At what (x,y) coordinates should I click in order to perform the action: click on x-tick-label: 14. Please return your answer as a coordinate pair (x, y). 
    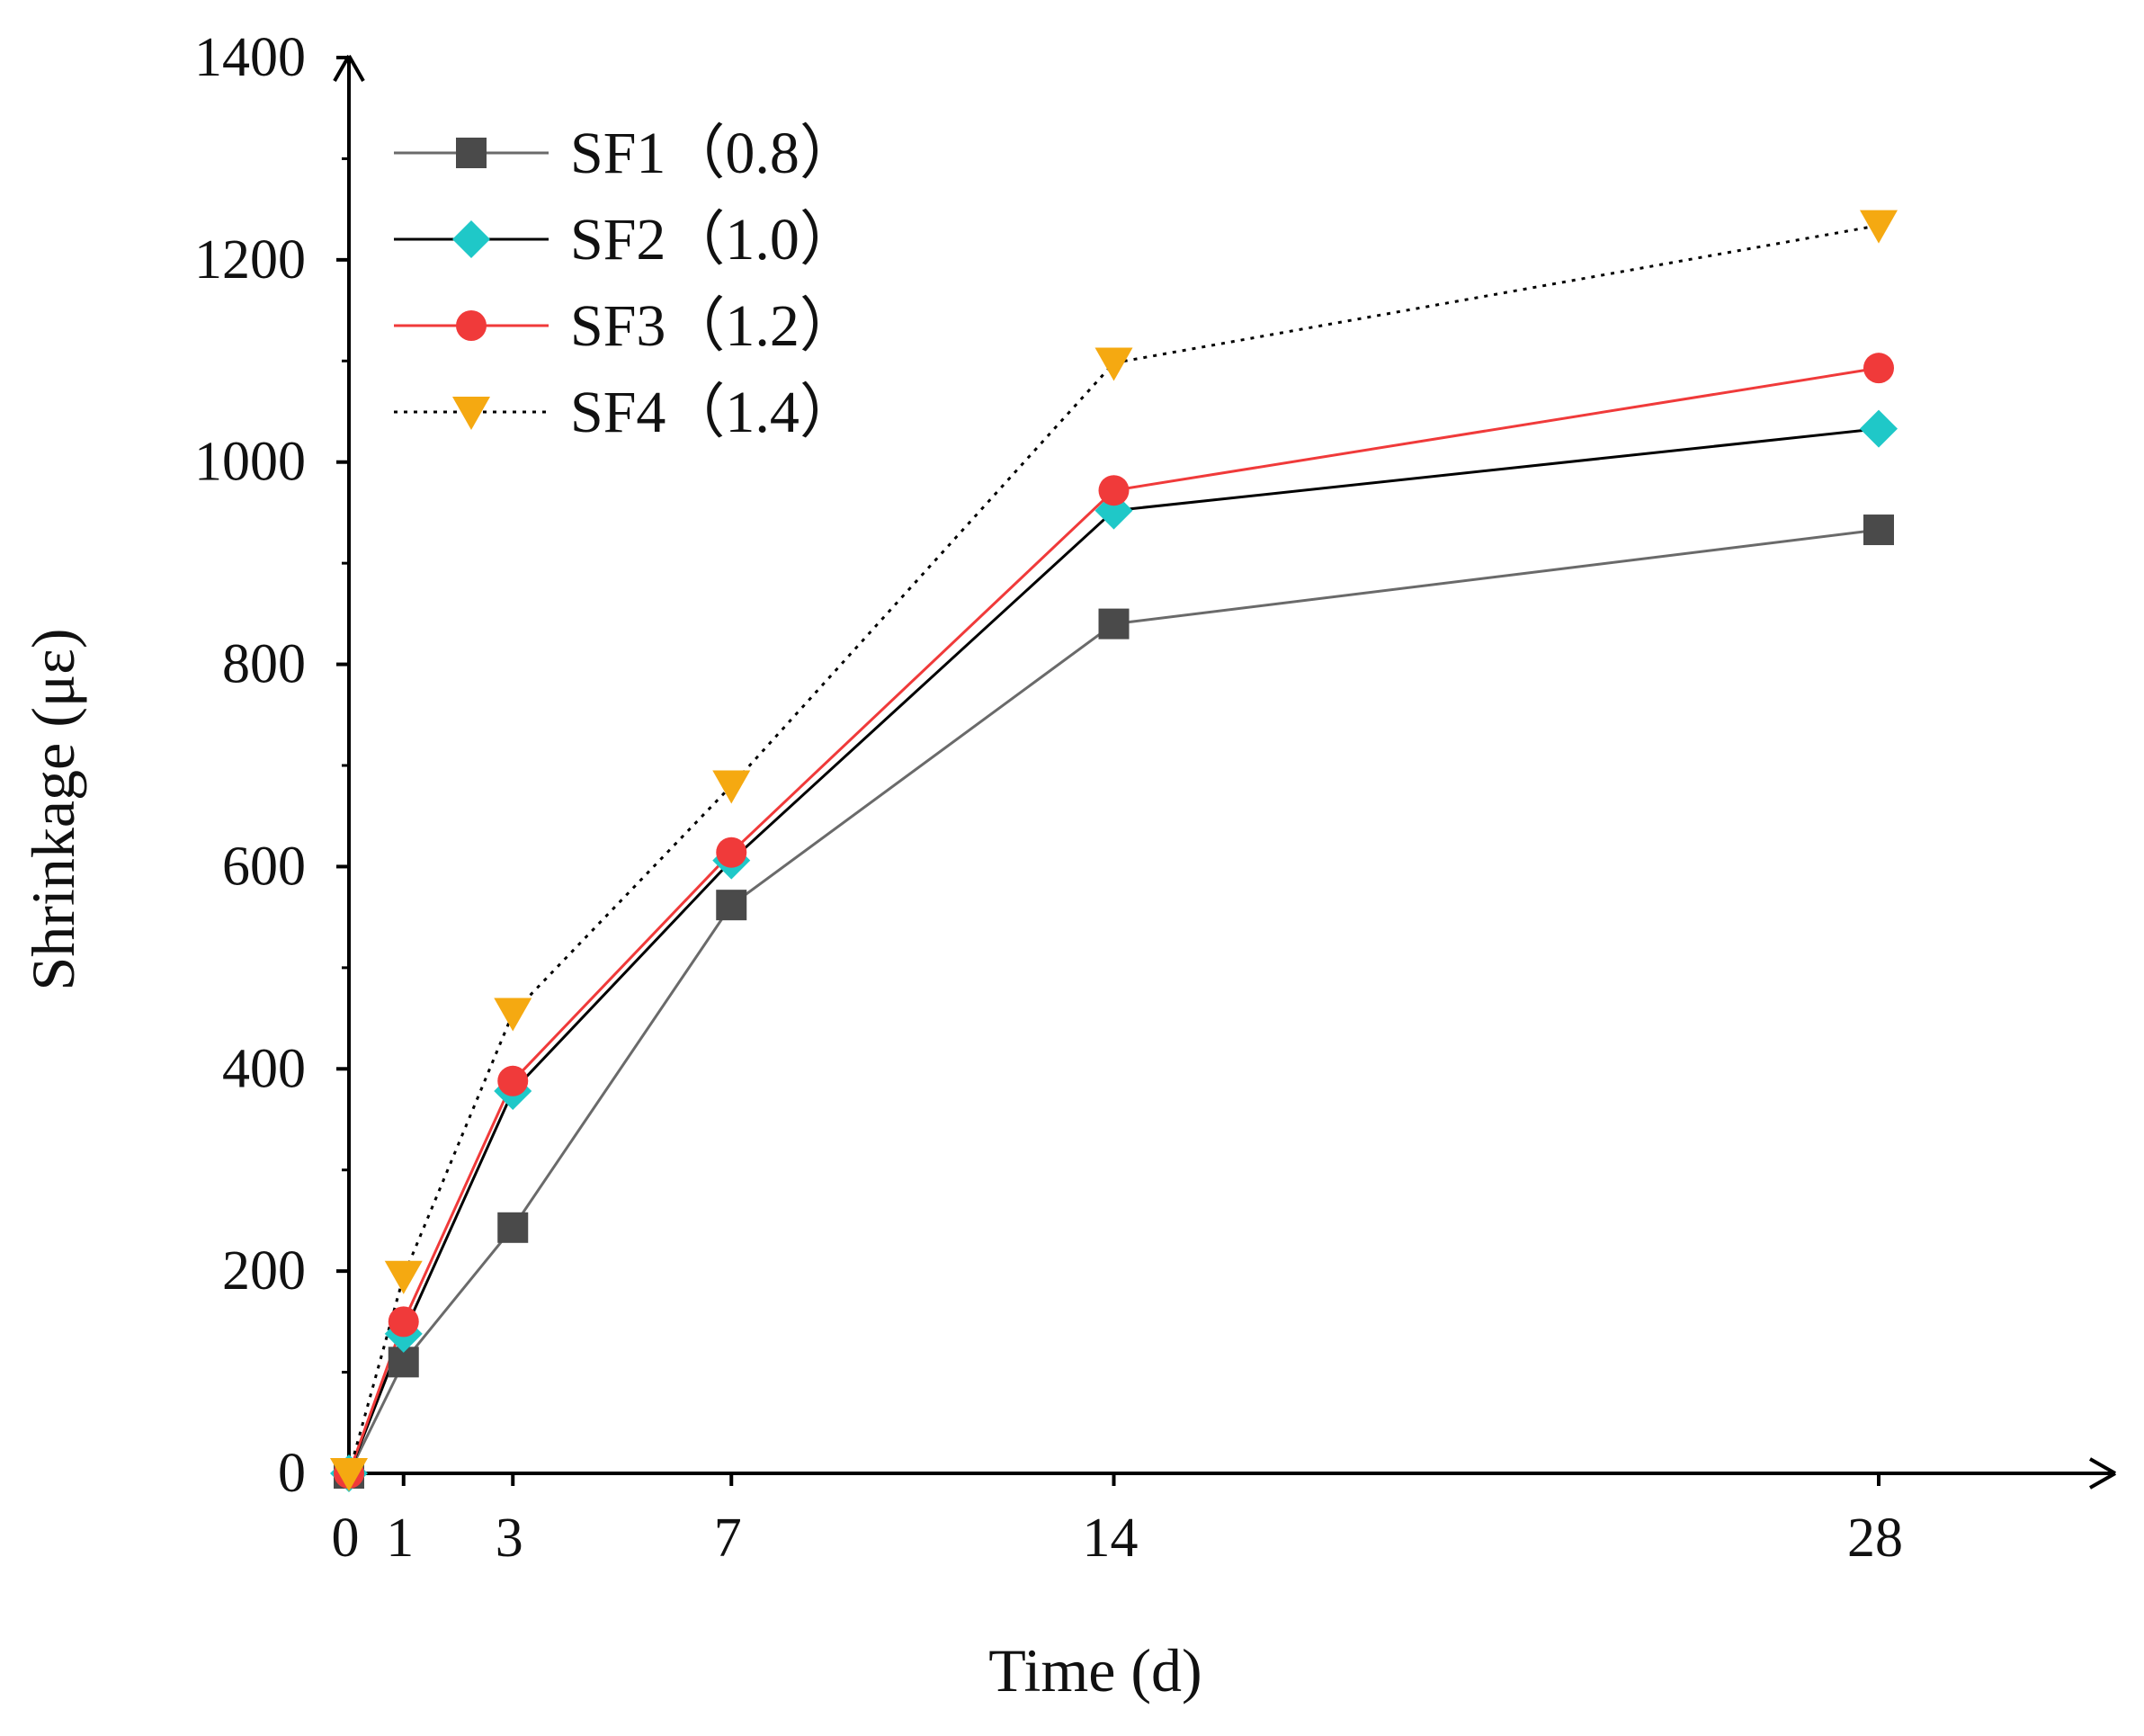
    Looking at the image, I should click on (1111, 1538).